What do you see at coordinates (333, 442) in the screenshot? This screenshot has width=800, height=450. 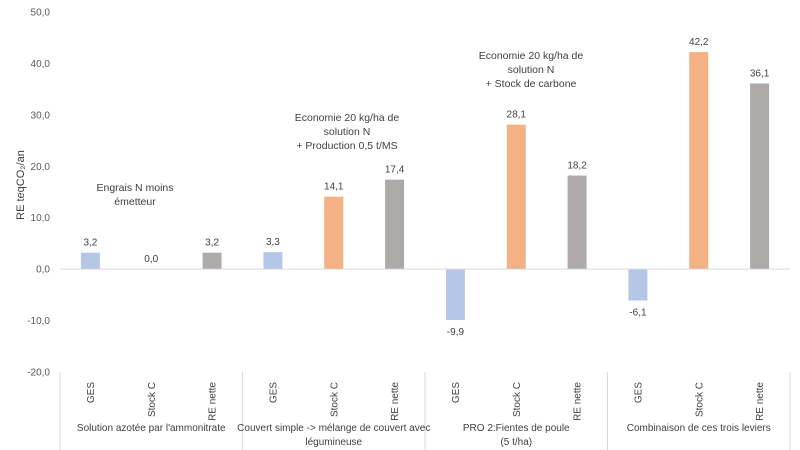 I see `group-label: légumineuse` at bounding box center [333, 442].